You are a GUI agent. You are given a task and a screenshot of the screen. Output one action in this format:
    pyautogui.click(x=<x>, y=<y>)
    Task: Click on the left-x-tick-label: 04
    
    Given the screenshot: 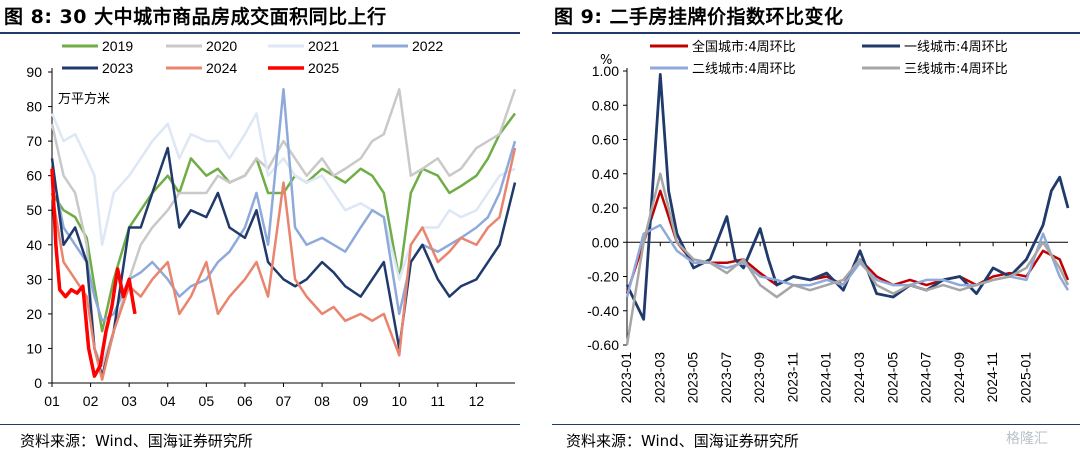 What is the action you would take?
    pyautogui.click(x=168, y=401)
    